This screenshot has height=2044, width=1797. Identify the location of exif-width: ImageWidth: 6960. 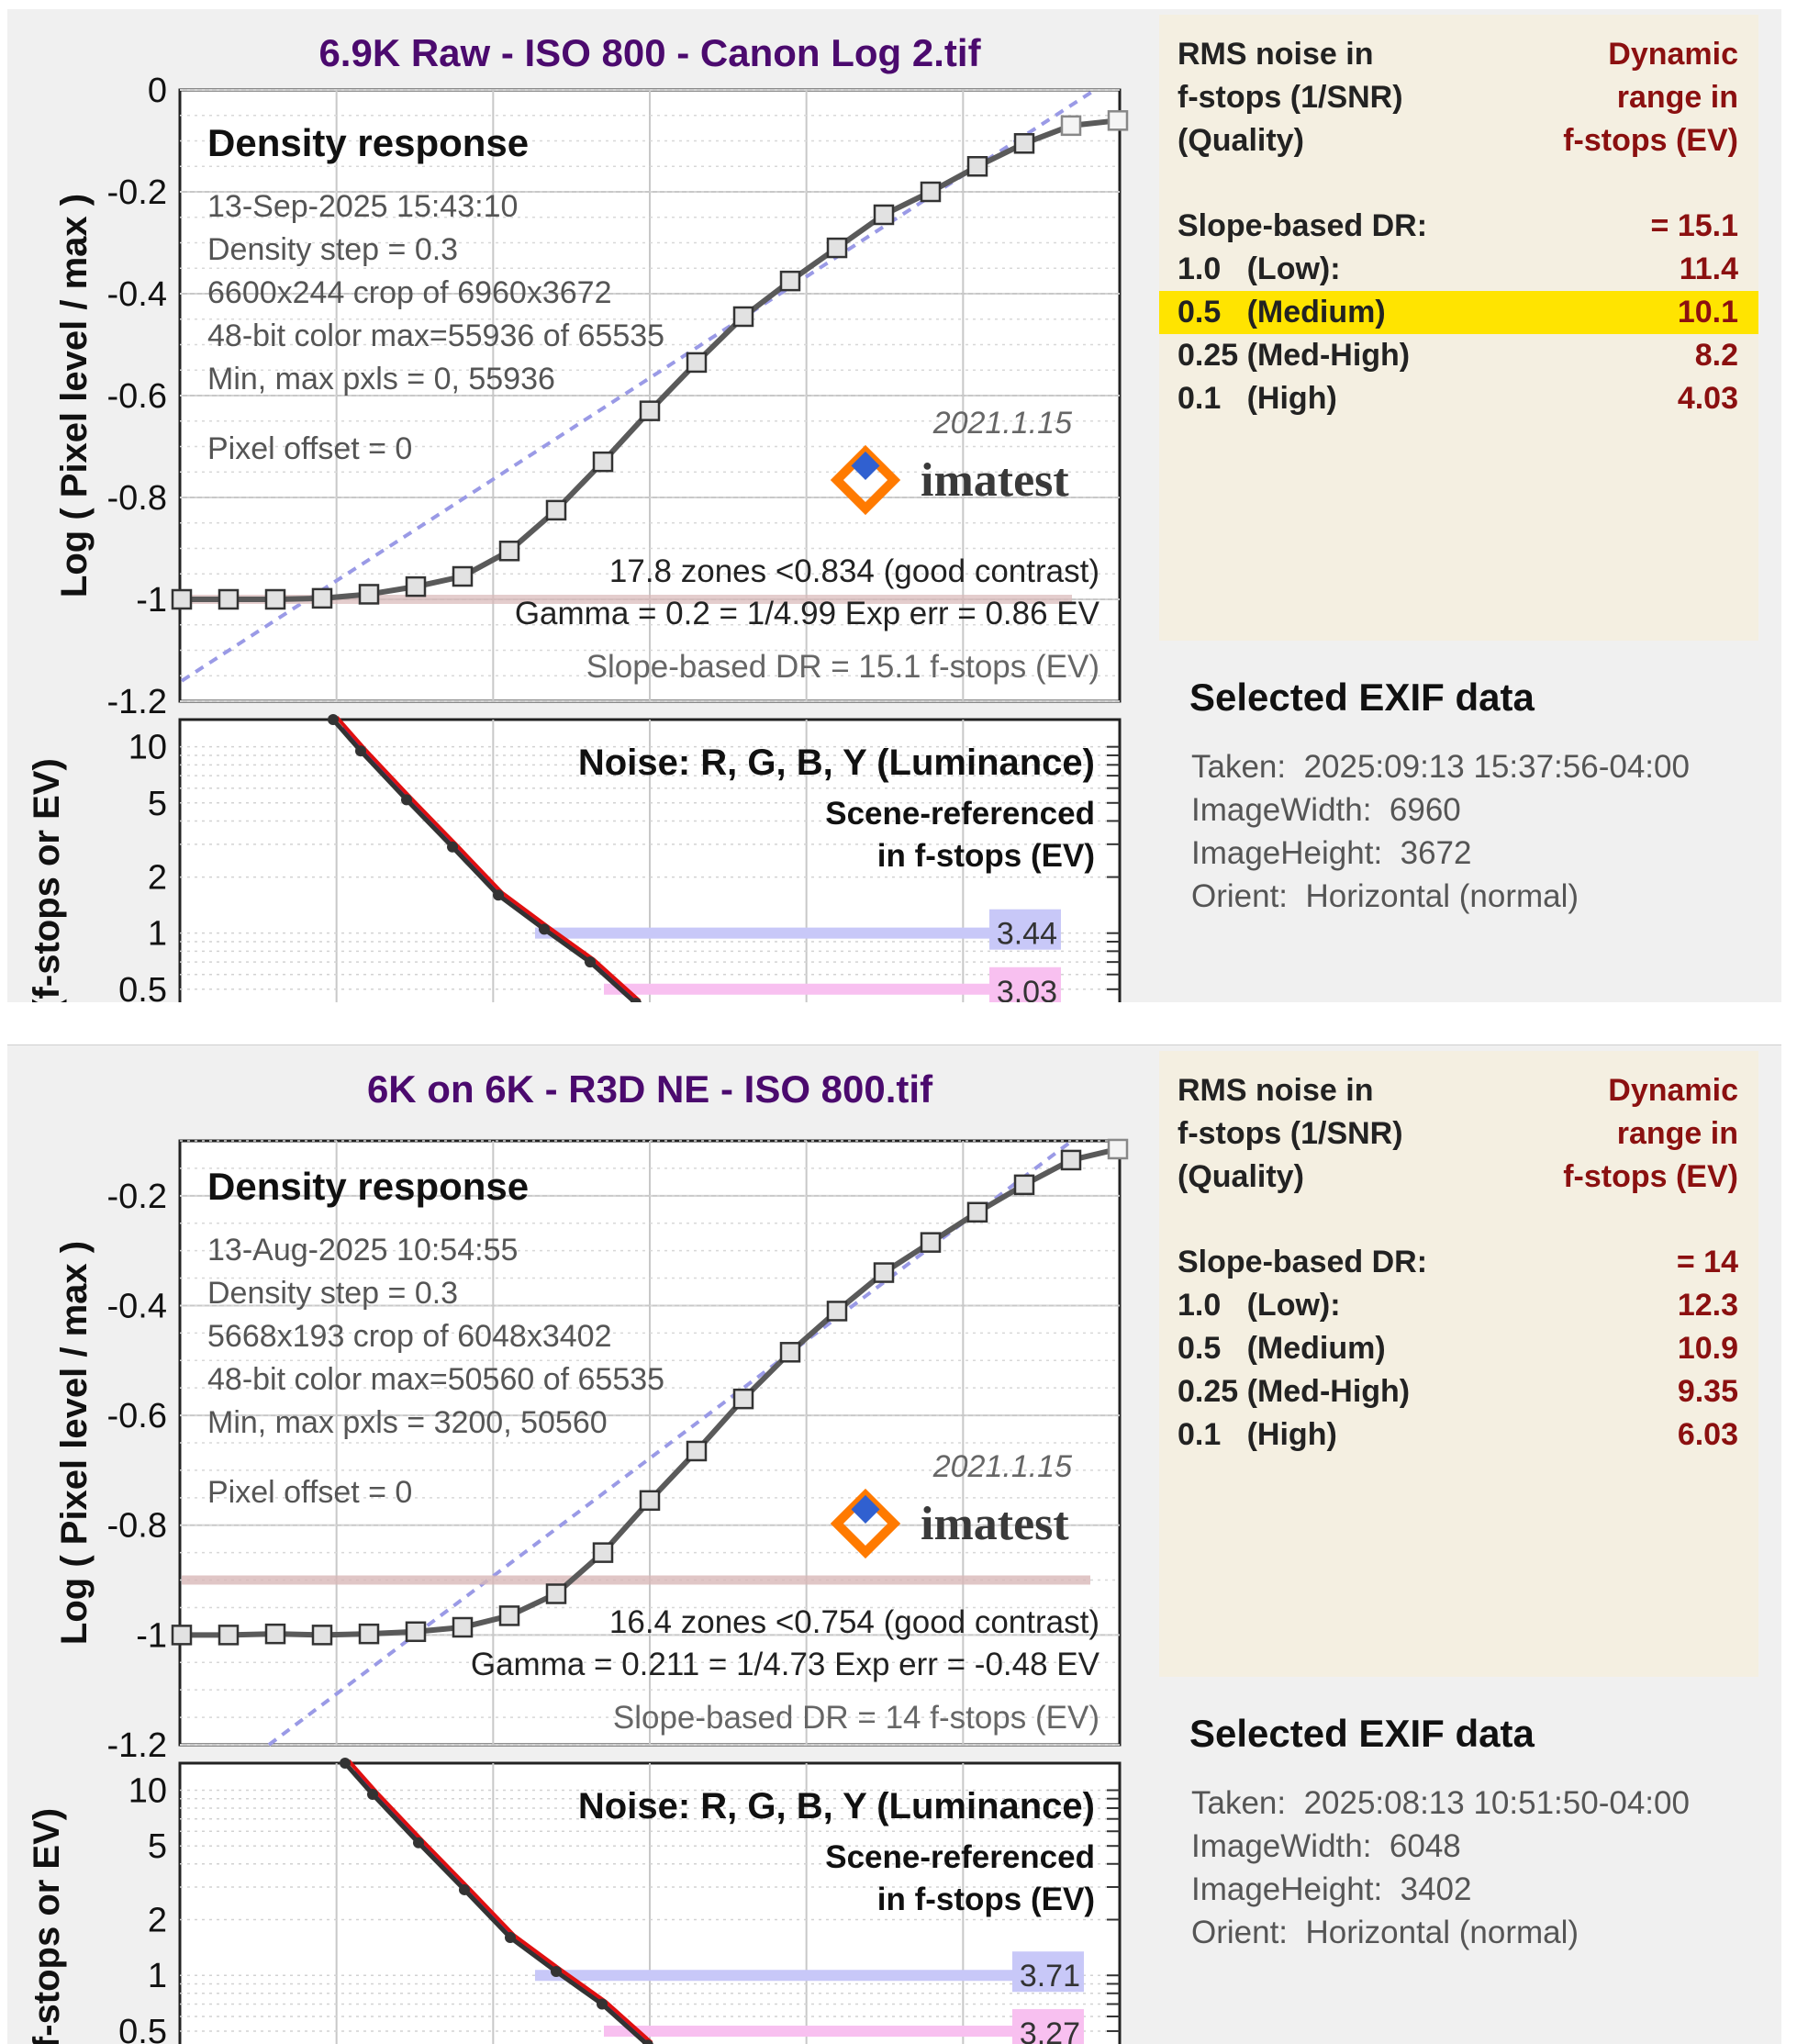
(1326, 810).